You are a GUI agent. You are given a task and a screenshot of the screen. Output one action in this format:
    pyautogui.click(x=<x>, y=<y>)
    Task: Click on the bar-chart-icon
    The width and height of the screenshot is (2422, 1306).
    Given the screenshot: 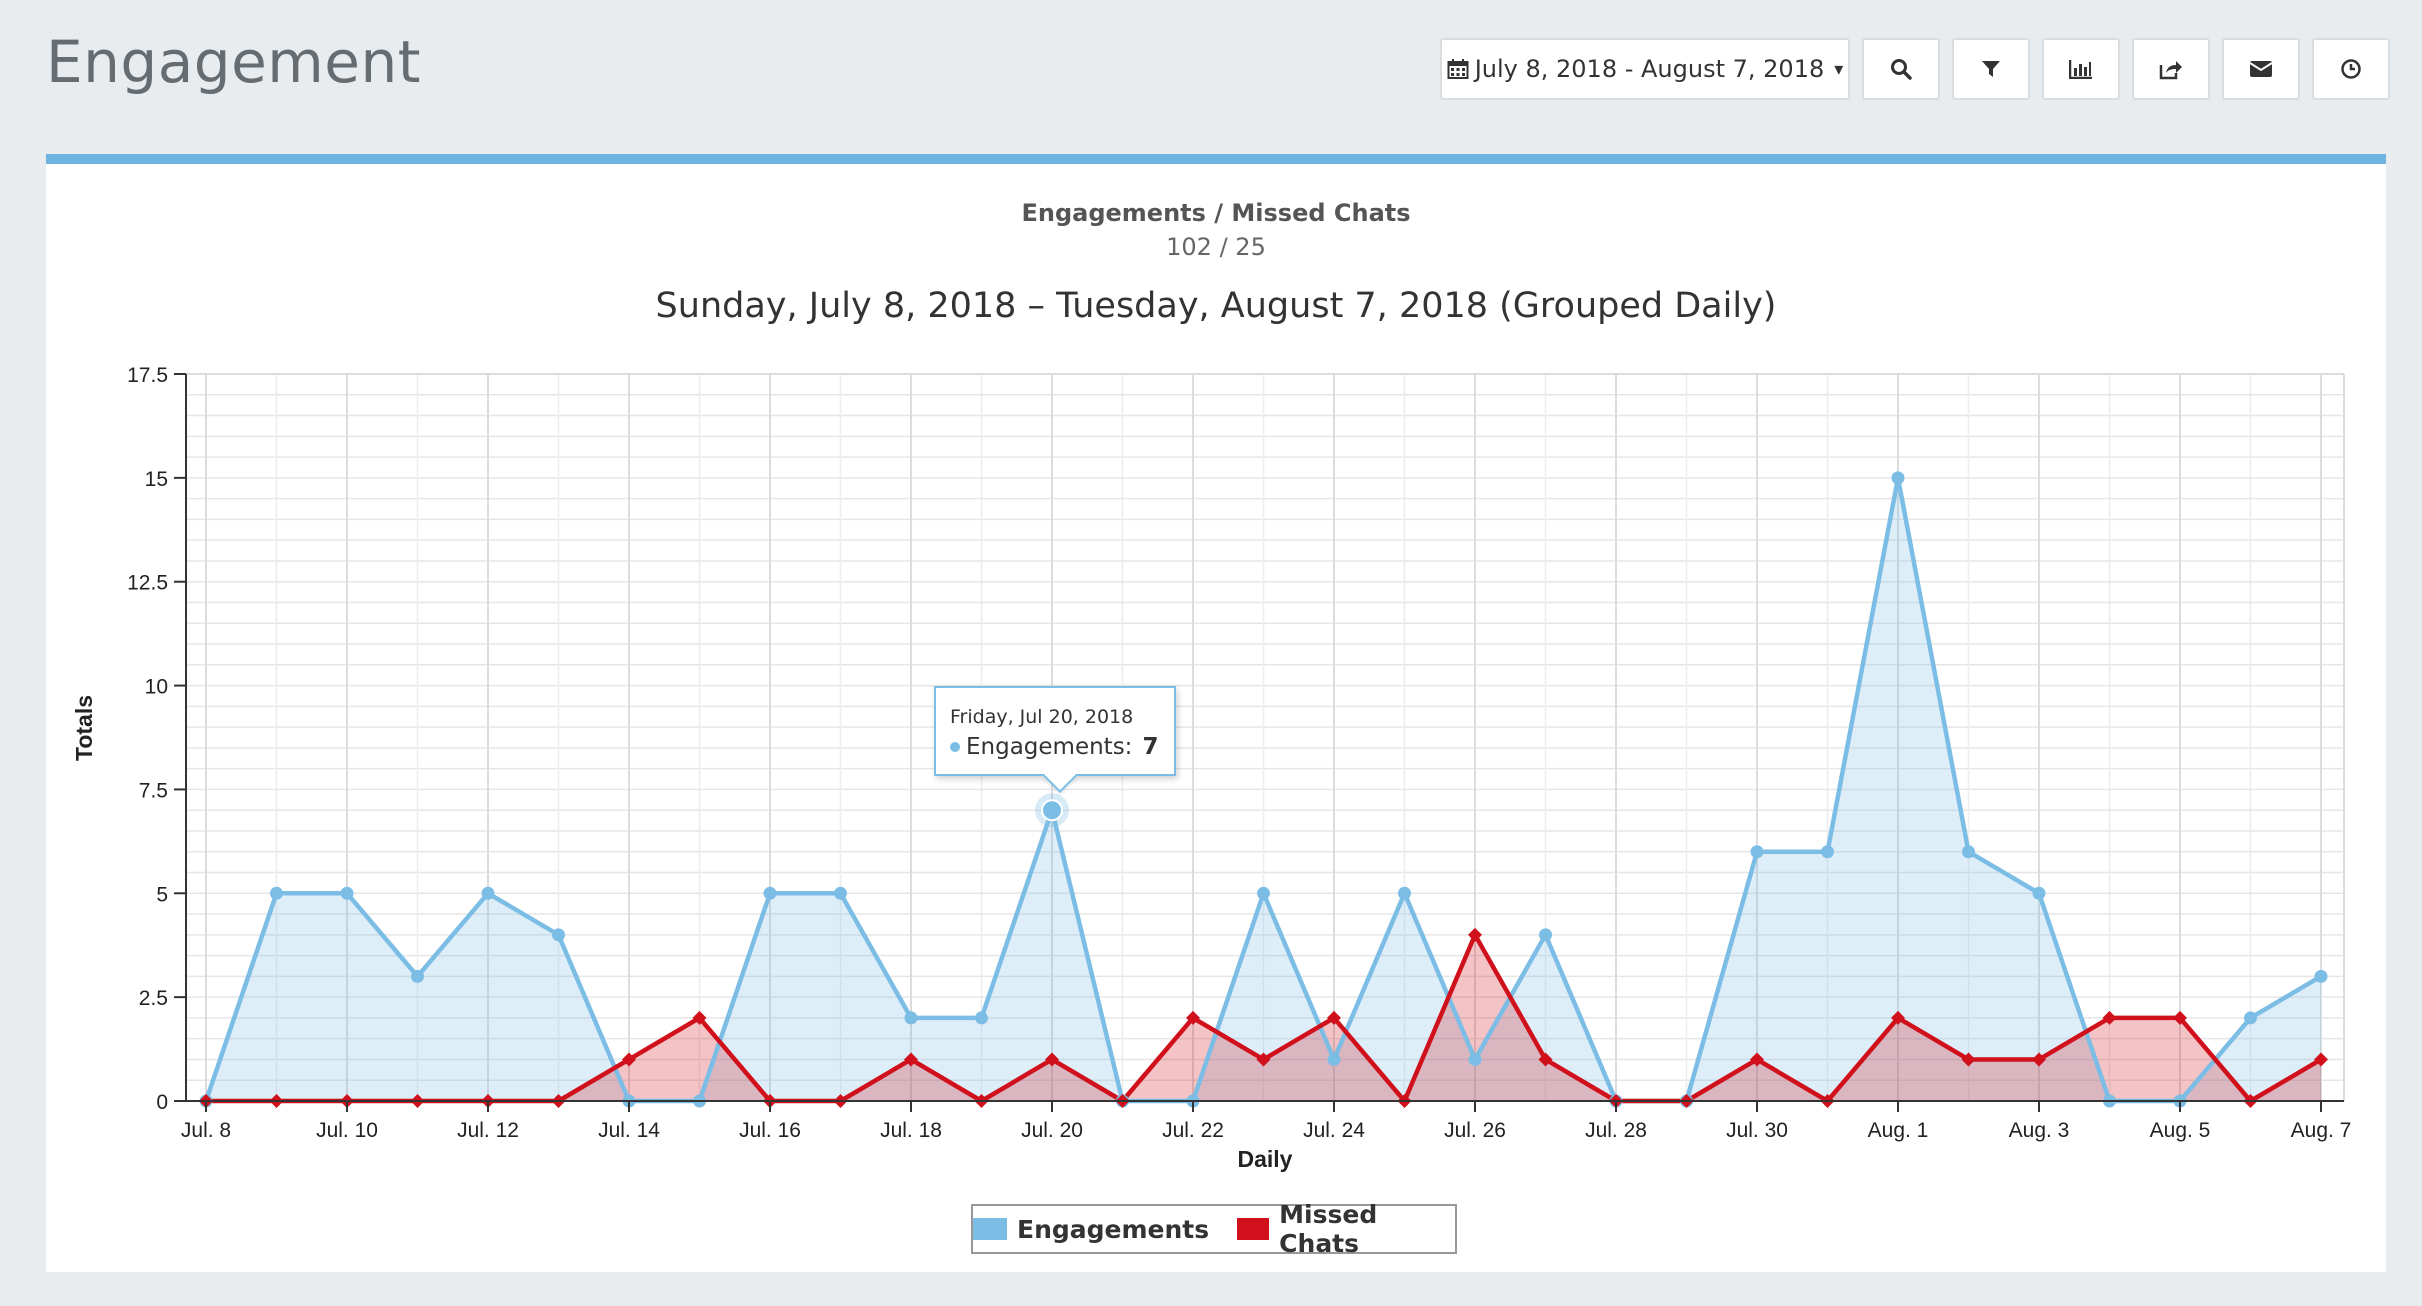 What is the action you would take?
    pyautogui.click(x=2080, y=69)
    